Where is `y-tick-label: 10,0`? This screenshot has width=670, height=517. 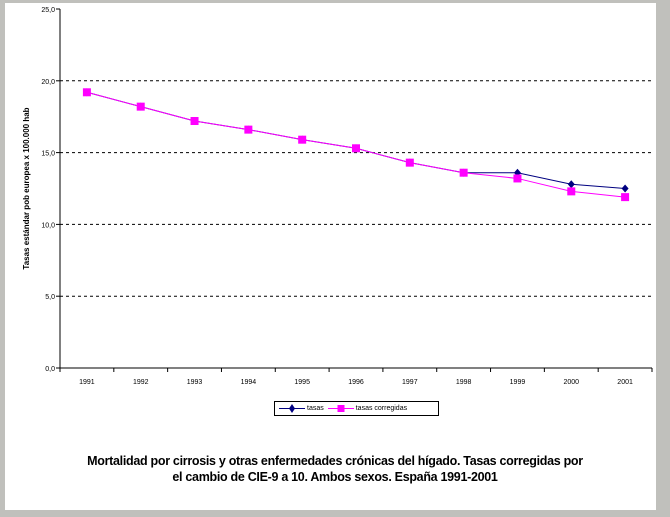 y-tick-label: 10,0 is located at coordinates (48, 225).